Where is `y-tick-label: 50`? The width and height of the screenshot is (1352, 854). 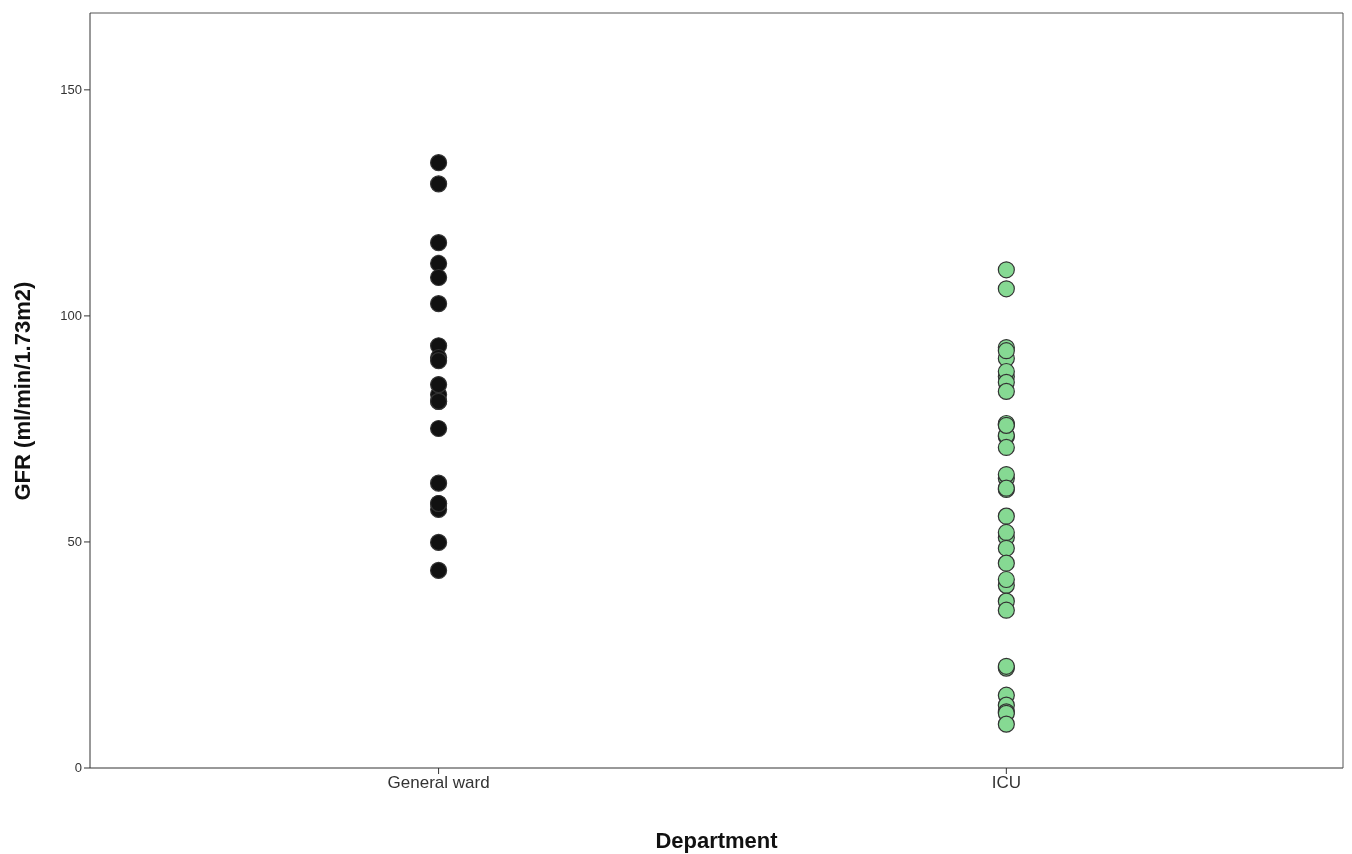 y-tick-label: 50 is located at coordinates (74, 541).